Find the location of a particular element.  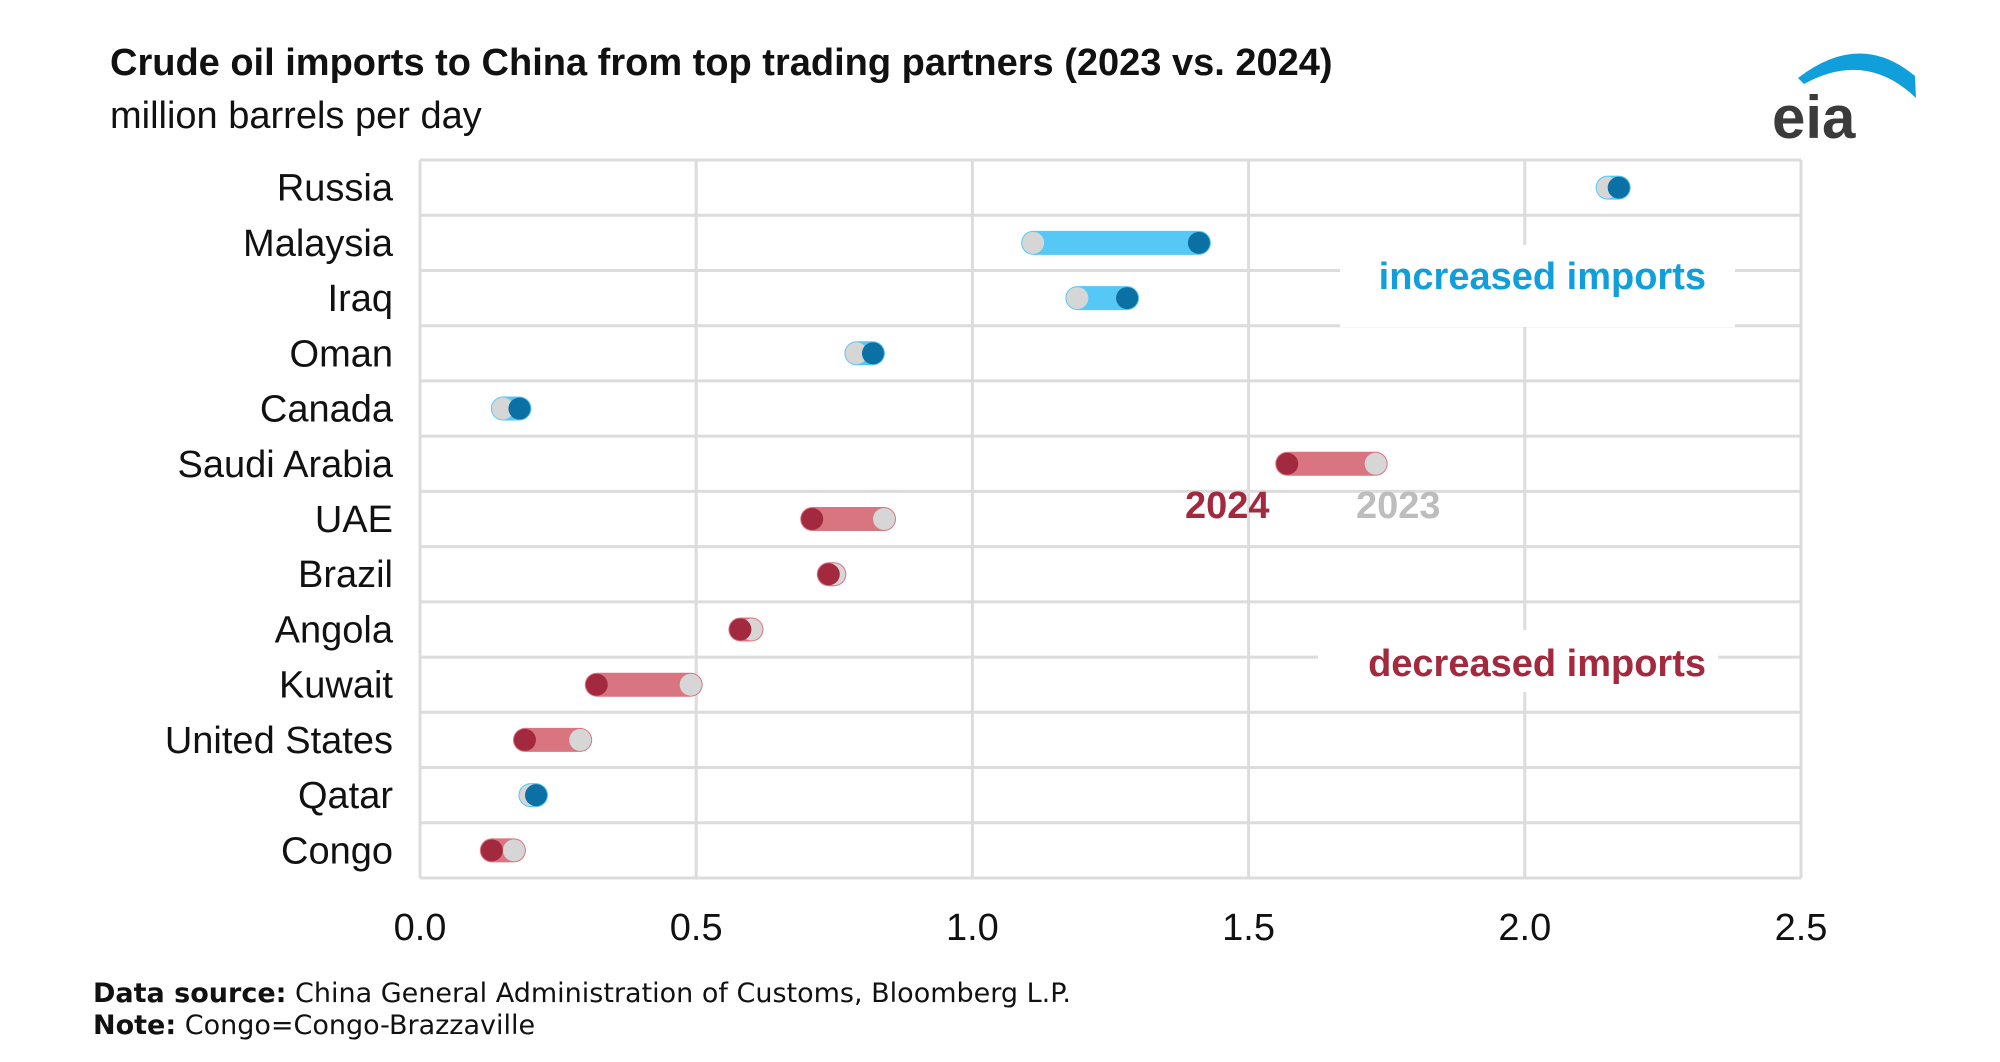

category-label: Saudi Arabia is located at coordinates (286, 465).